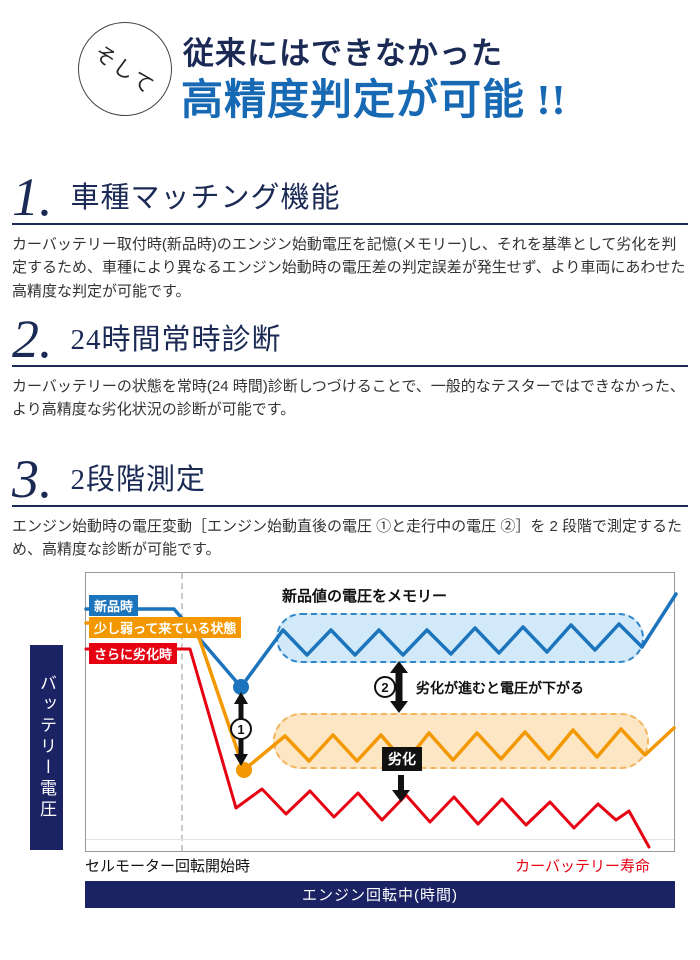  Describe the element at coordinates (32, 197) in the screenshot. I see `section-number: 1.` at that location.